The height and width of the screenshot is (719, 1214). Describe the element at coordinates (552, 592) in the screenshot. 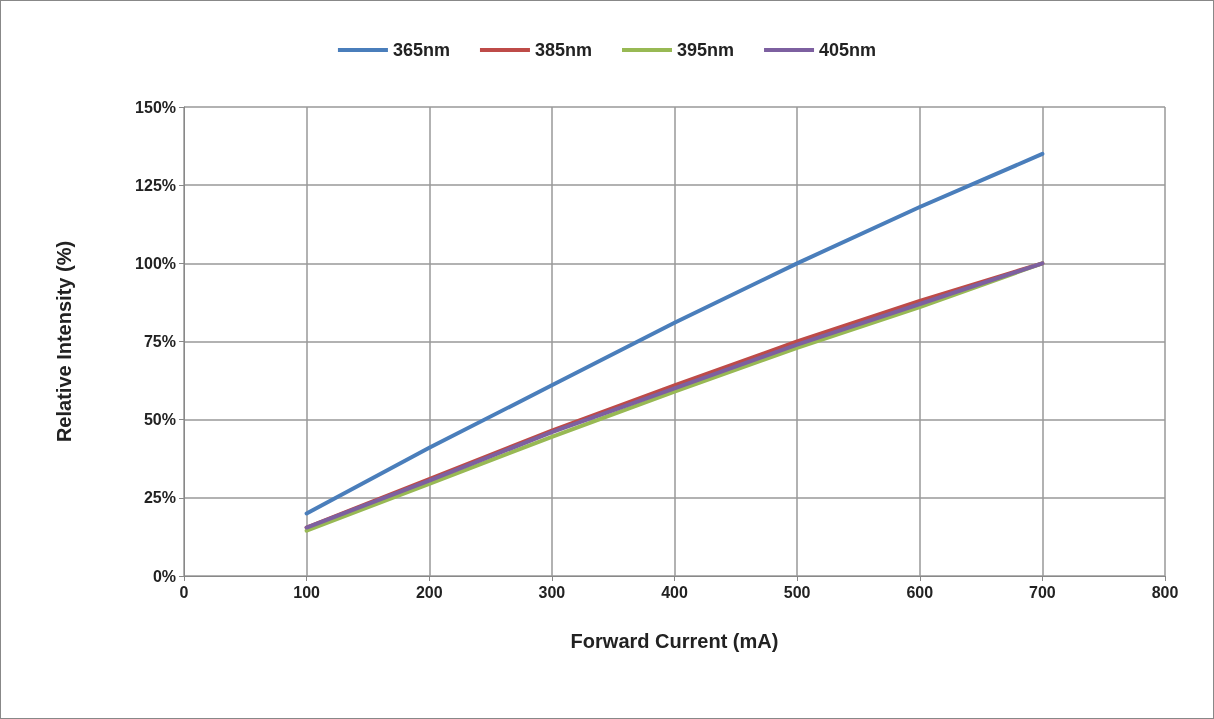

I see `x-tick-label: 300` at that location.